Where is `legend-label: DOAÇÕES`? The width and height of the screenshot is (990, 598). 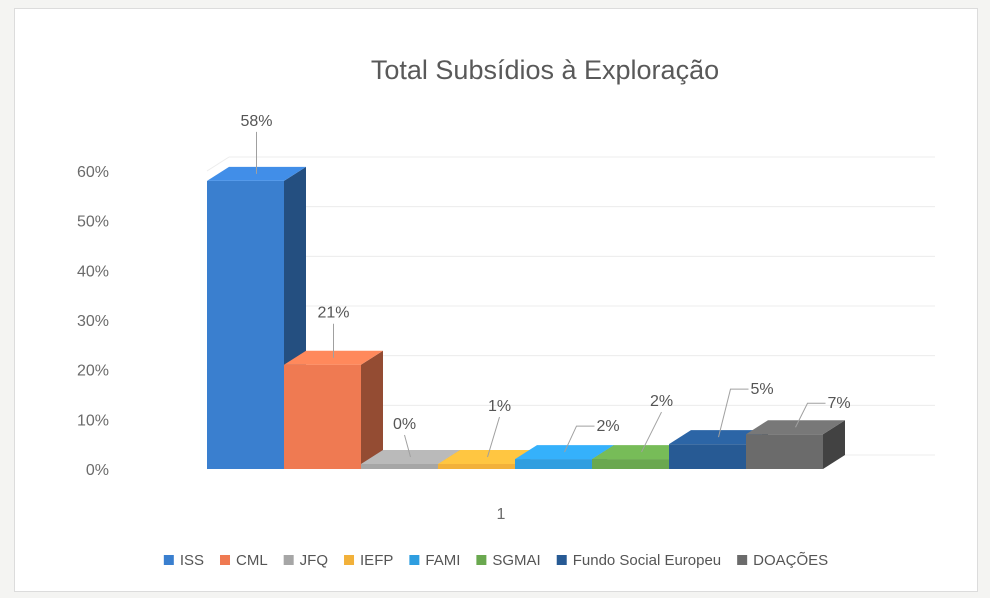 legend-label: DOAÇÕES is located at coordinates (790, 560).